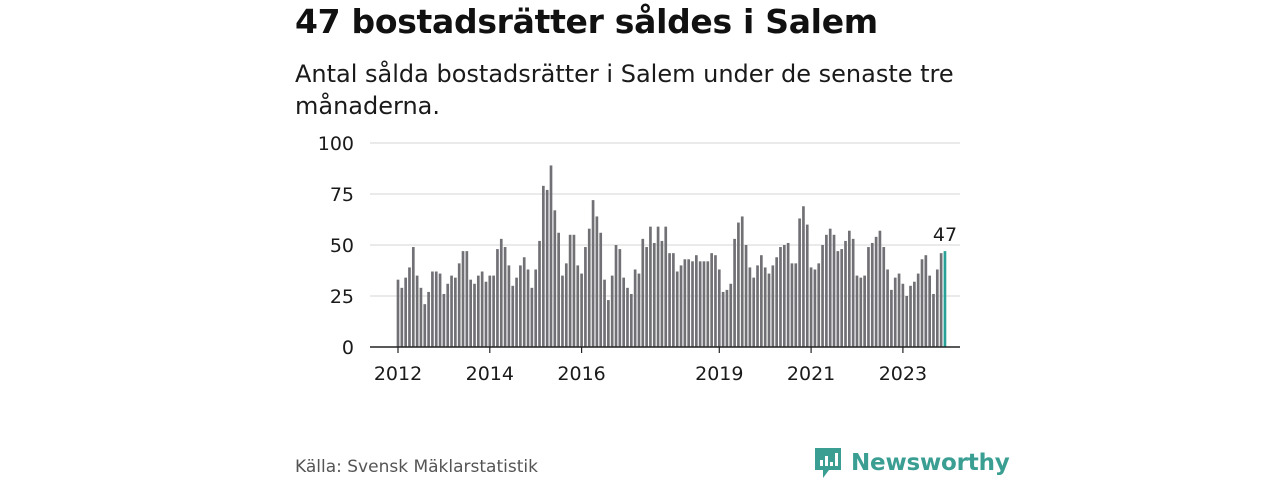  What do you see at coordinates (398, 374) in the screenshot?
I see `x-tick-label: 2012` at bounding box center [398, 374].